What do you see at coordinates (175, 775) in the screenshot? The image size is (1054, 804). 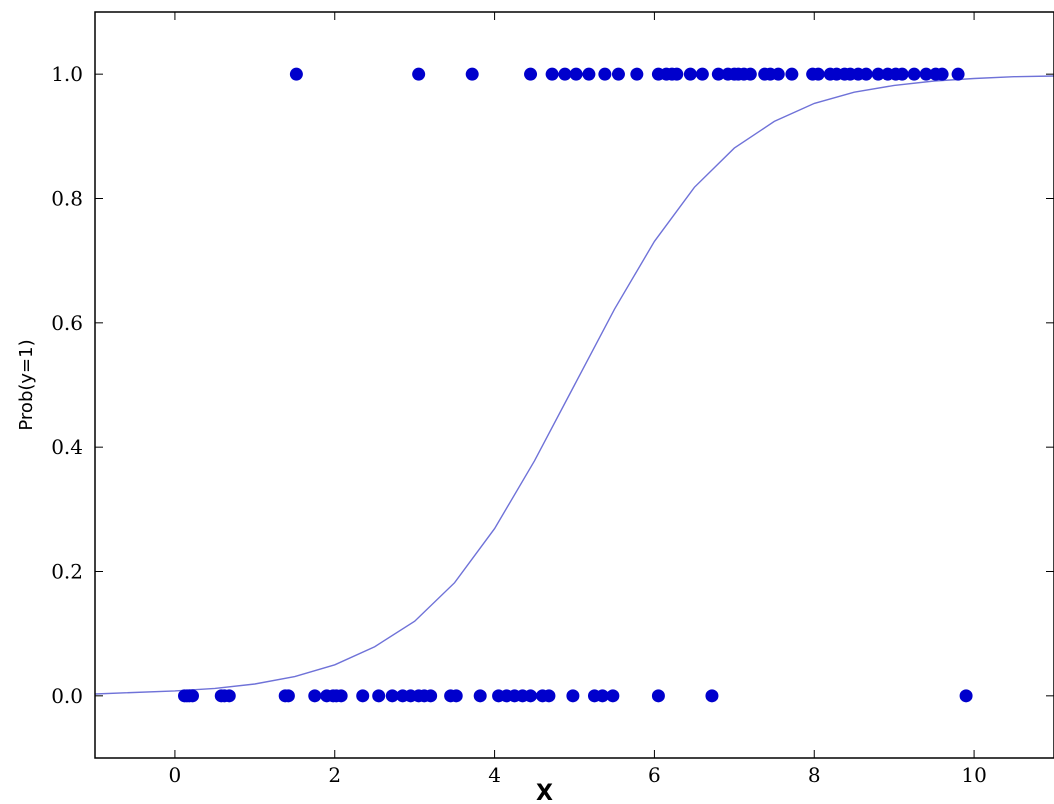 I see `x-tick-label: 0` at bounding box center [175, 775].